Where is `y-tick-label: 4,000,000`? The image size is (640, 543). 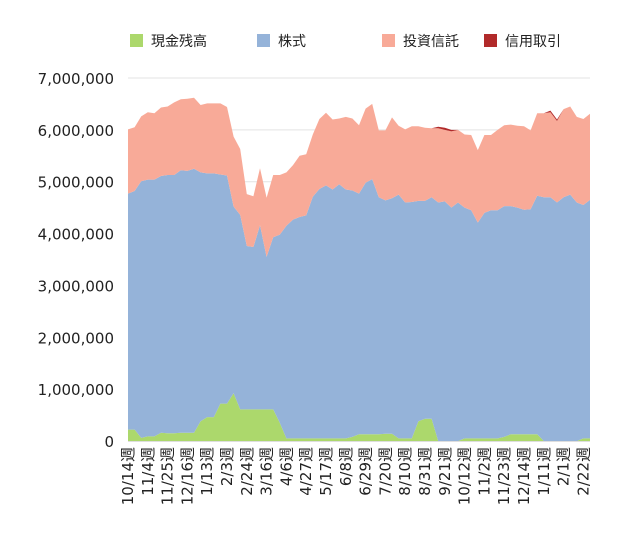
y-tick-label: 4,000,000 is located at coordinates (76, 235).